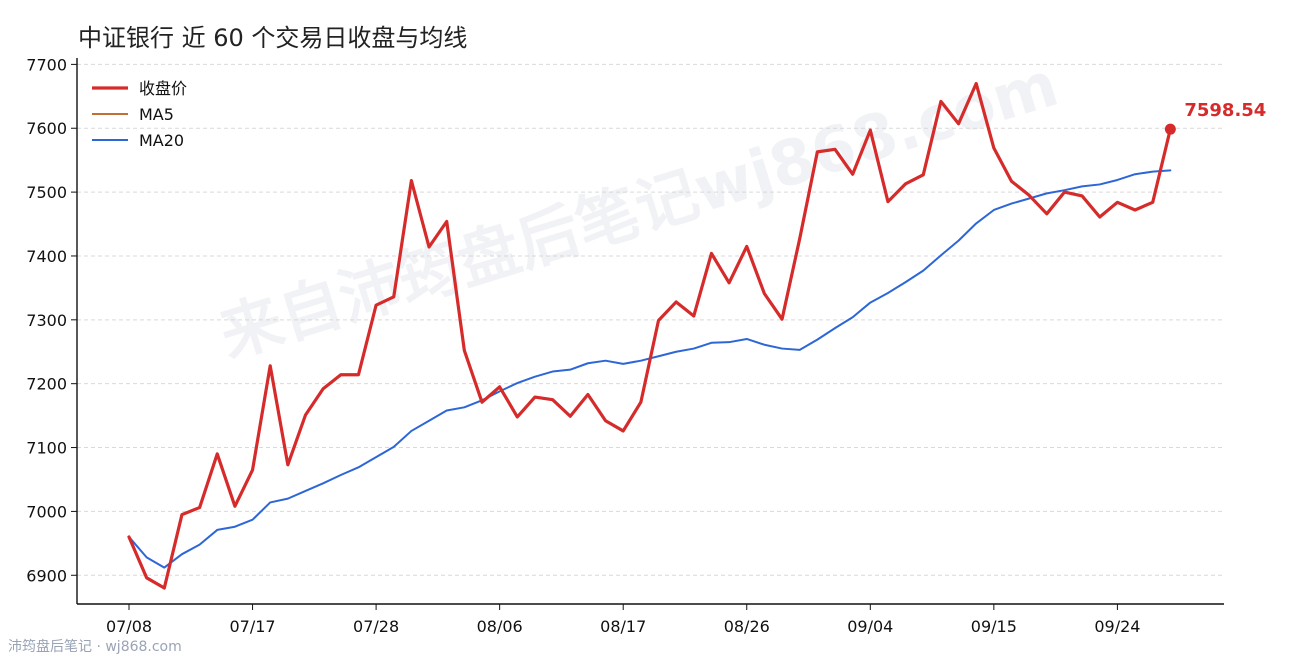 The image size is (1290, 660). What do you see at coordinates (95, 647) in the screenshot?
I see `footer-credit: 沛筠盘后笔记 · wj868.com` at bounding box center [95, 647].